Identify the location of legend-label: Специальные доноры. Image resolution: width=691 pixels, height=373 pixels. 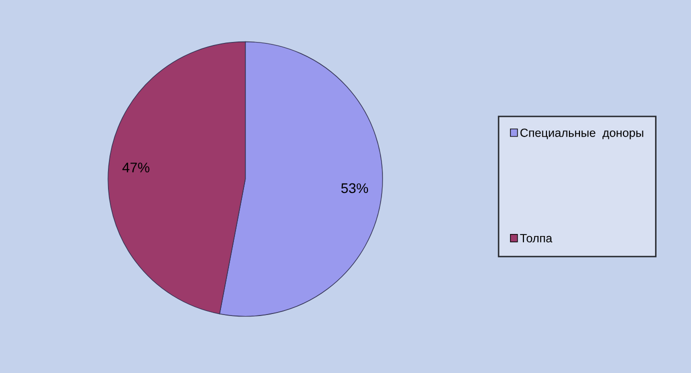
(582, 134).